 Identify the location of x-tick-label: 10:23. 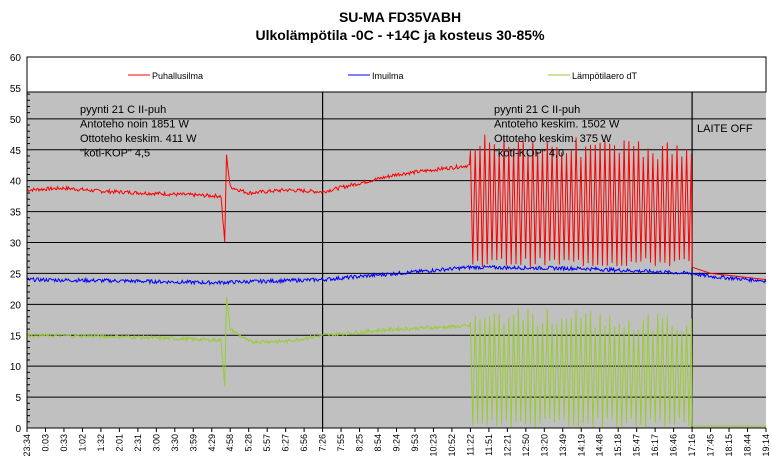
(433, 445).